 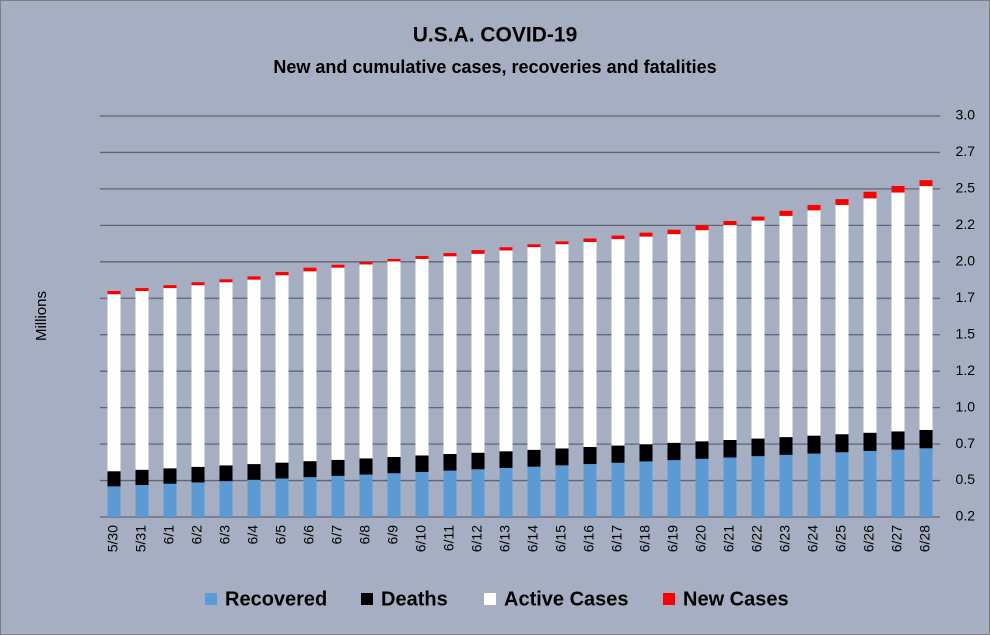 I want to click on x-tick-label: 6/28, so click(x=925, y=538).